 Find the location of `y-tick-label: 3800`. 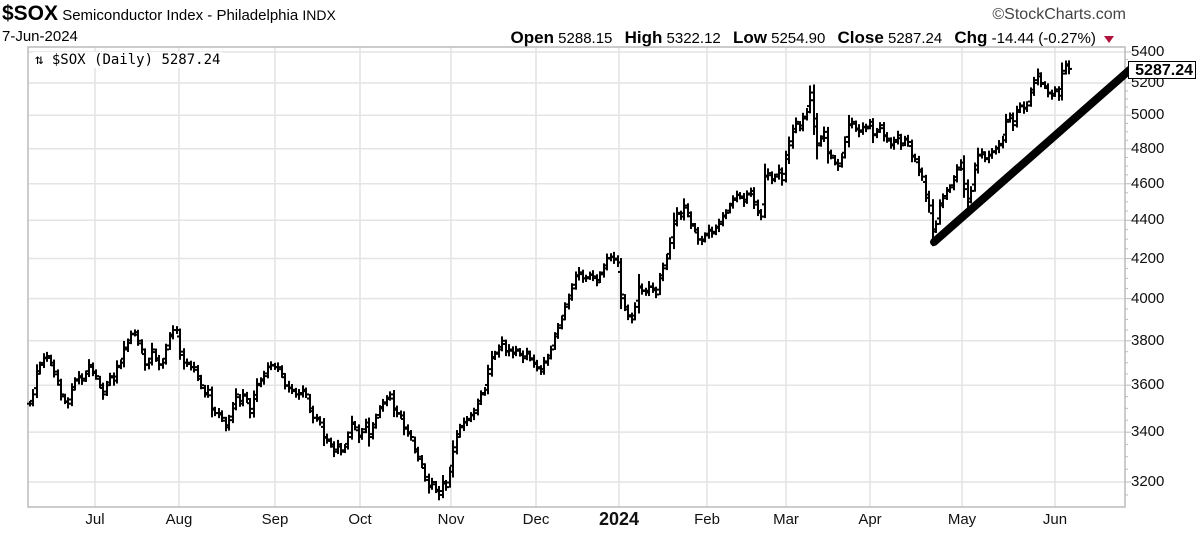

y-tick-label: 3800 is located at coordinates (1148, 340).